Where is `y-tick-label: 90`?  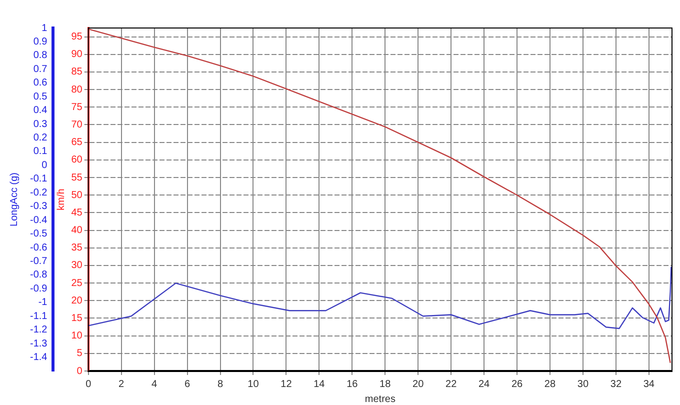 y-tick-label: 90 is located at coordinates (77, 54).